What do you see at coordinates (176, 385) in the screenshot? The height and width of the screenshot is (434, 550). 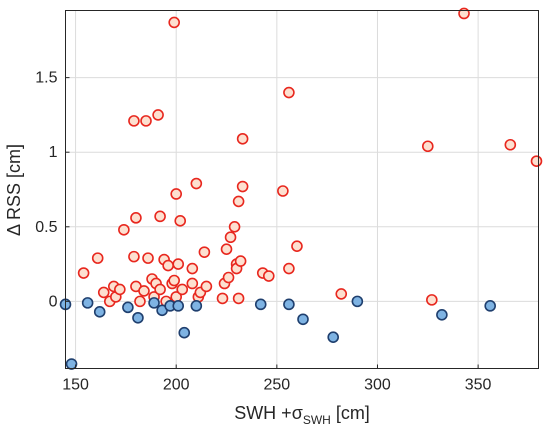 I see `x-tick-label: 200` at bounding box center [176, 385].